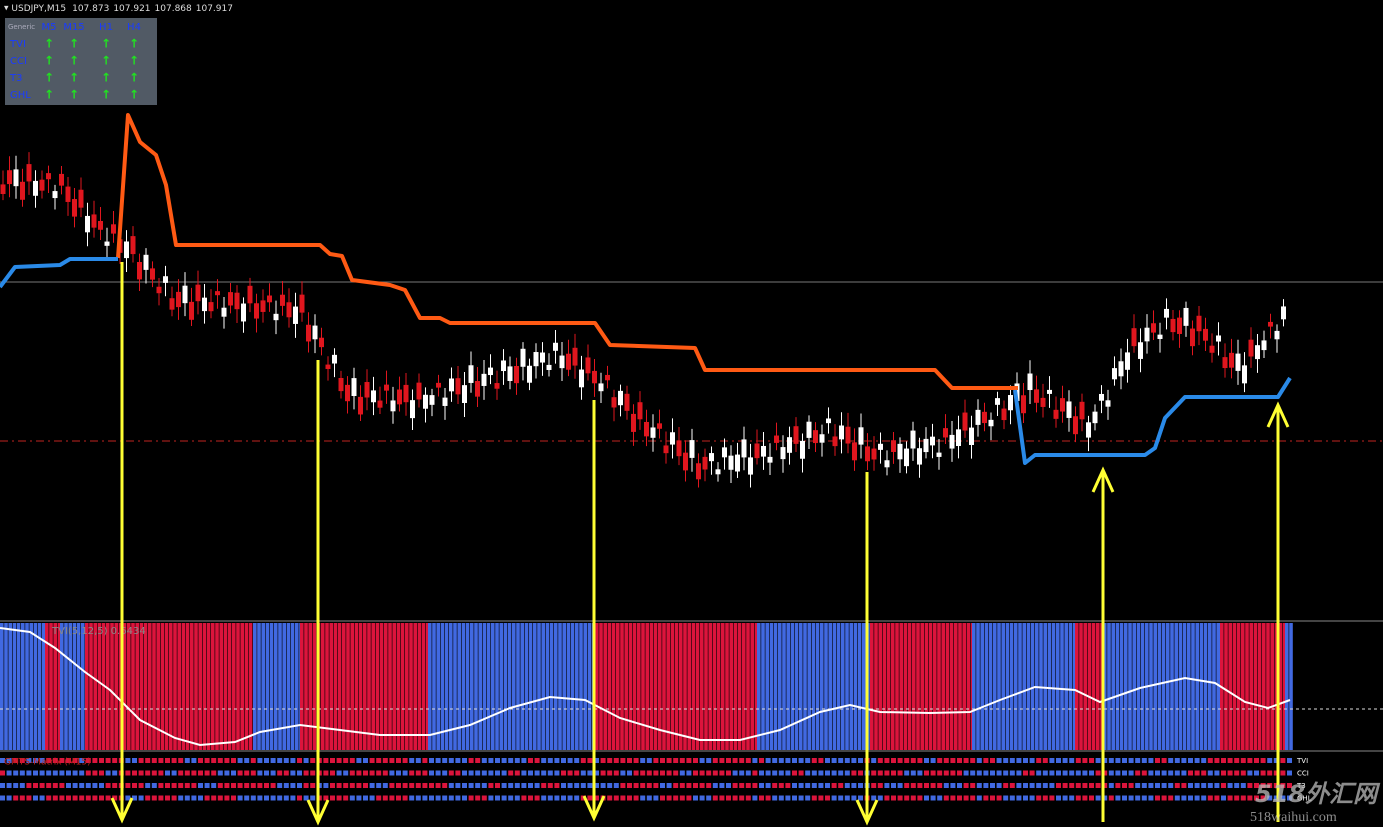  What do you see at coordinates (106, 95) in the screenshot?
I see `signal-arrow: ↑` at bounding box center [106, 95].